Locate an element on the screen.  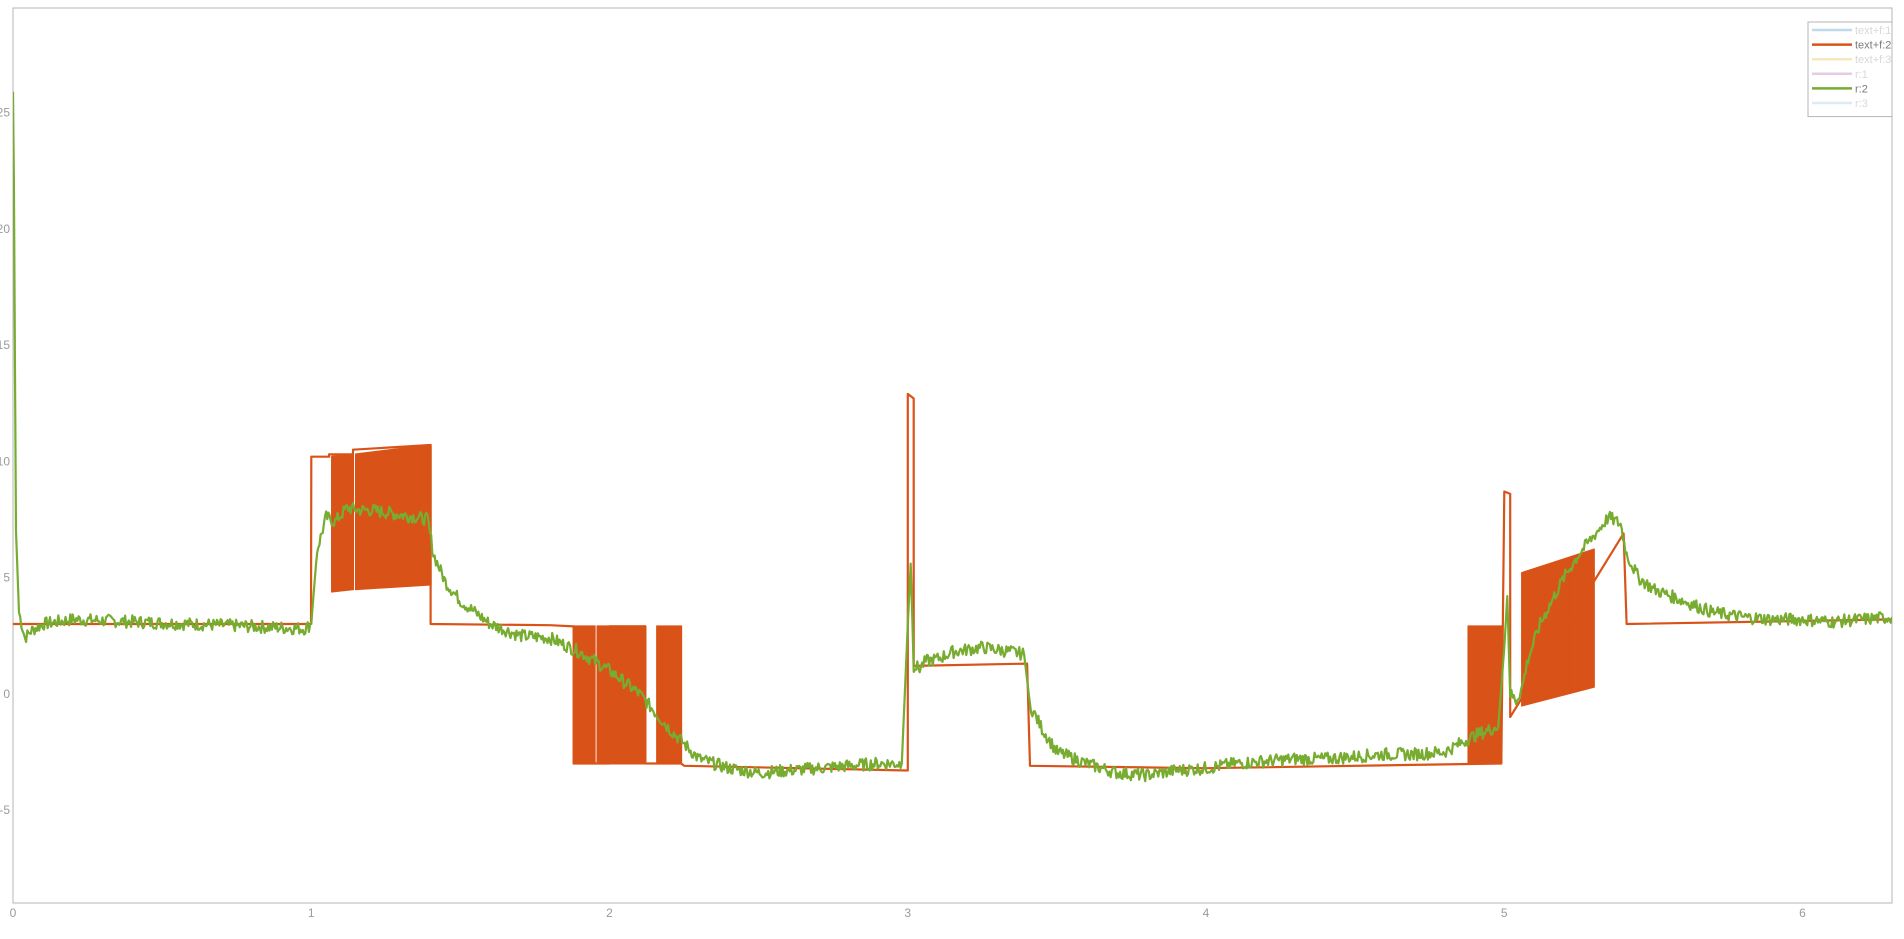
y-tick-label: -5 is located at coordinates (5, 810).